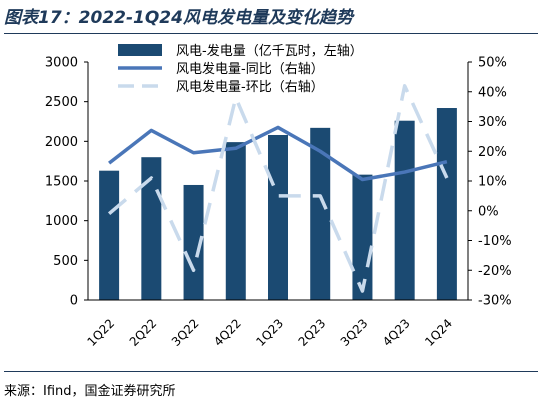 The width and height of the screenshot is (542, 403). I want to click on x-tick-label: 1Q23, so click(269, 332).